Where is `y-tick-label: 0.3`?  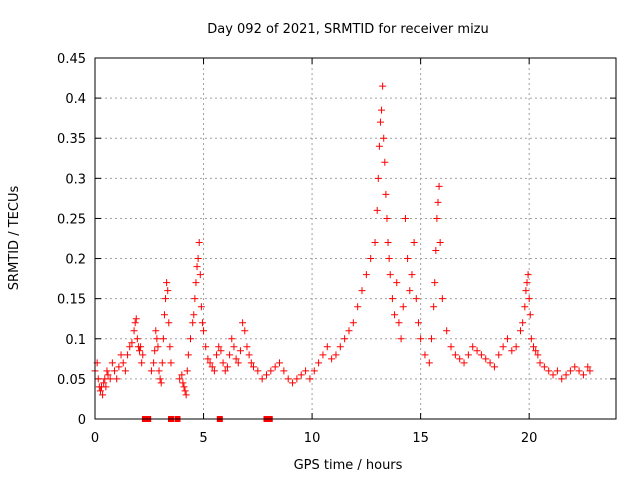
y-tick-label: 0.3 is located at coordinates (75, 179).